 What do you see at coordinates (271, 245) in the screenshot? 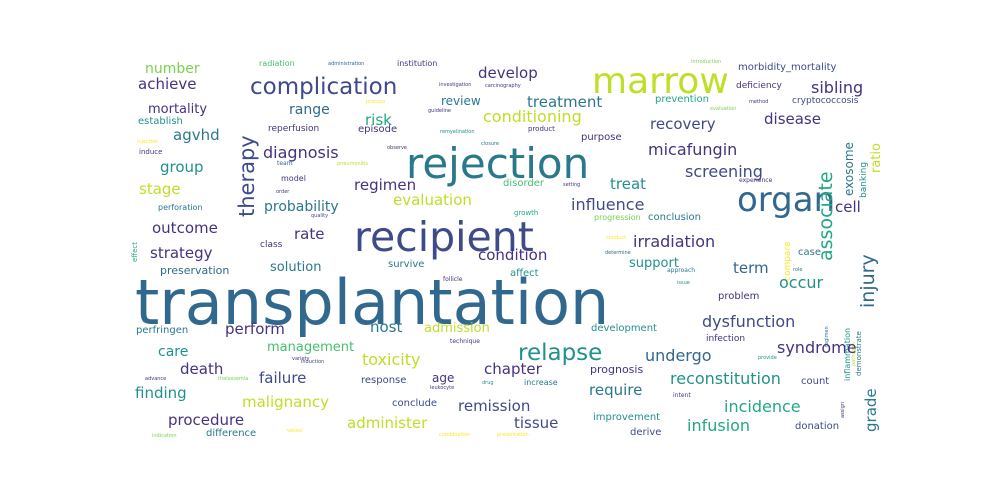
I see `word-class: class` at bounding box center [271, 245].